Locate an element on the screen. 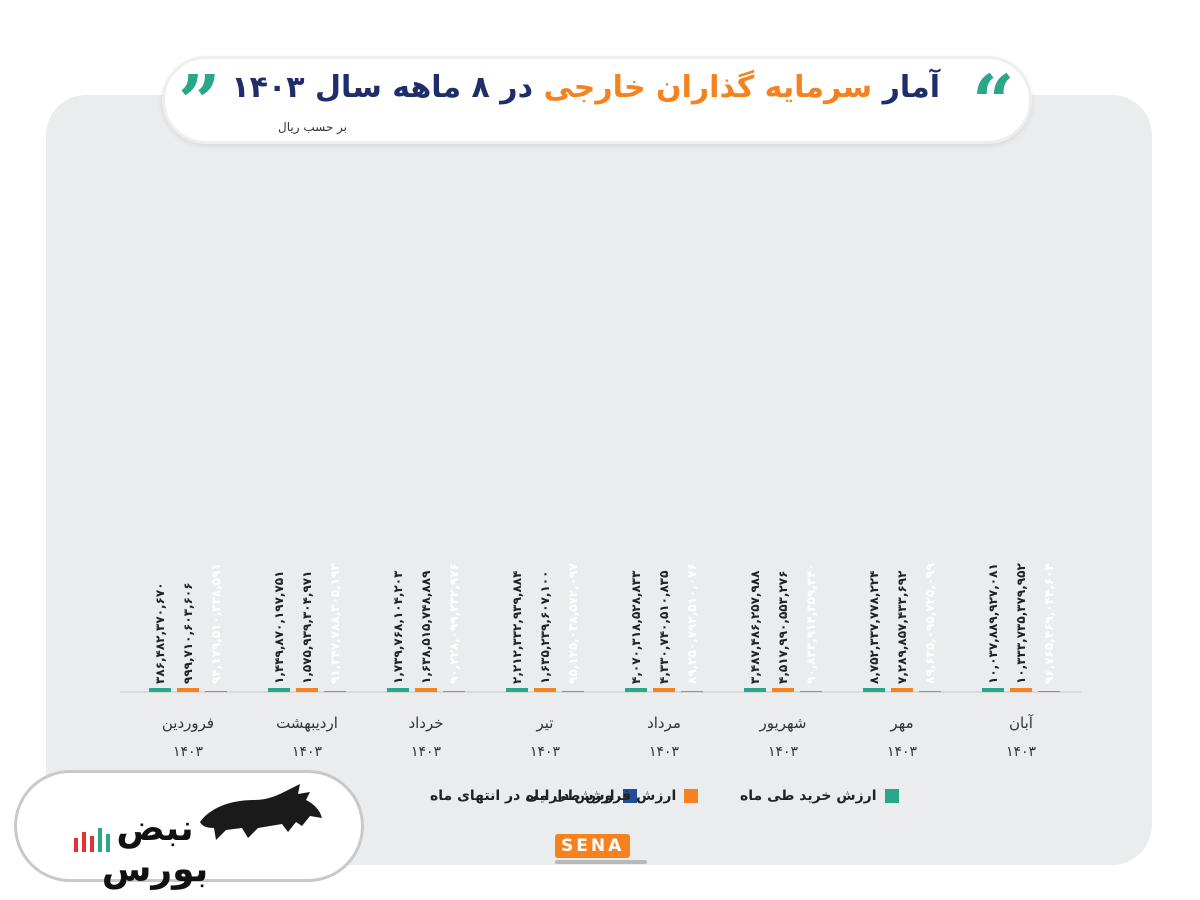 This screenshot has width=1200, height=900. category-year-5: ۱۴۰۳ is located at coordinates (664, 752).